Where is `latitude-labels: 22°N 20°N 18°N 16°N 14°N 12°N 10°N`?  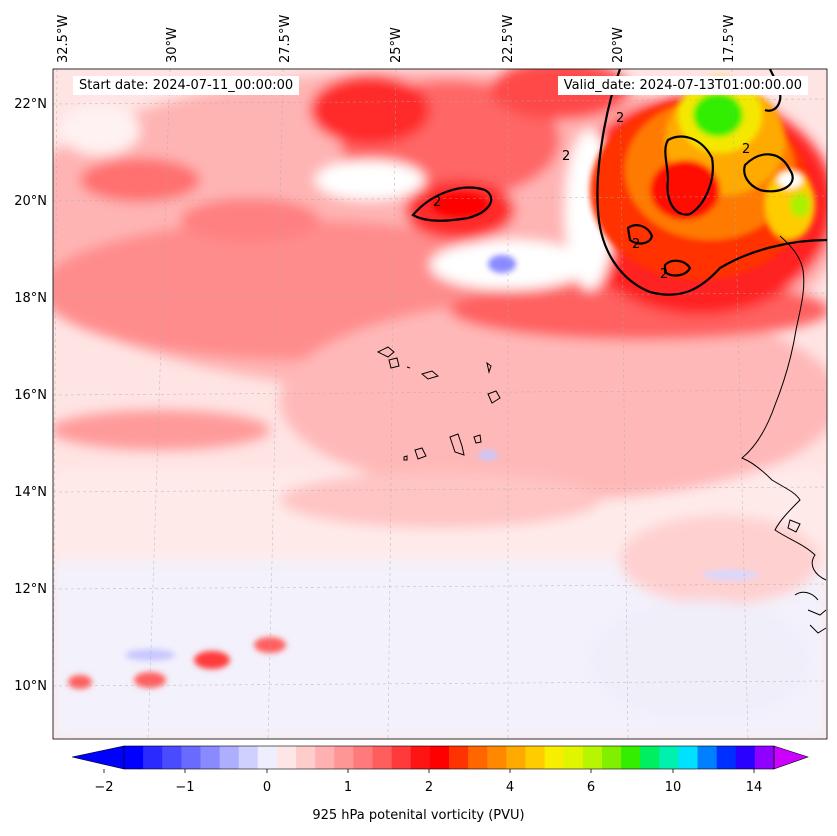
latitude-labels: 22°N 20°N 18°N 16°N 14°N 12°N 10°N is located at coordinates (30, 395).